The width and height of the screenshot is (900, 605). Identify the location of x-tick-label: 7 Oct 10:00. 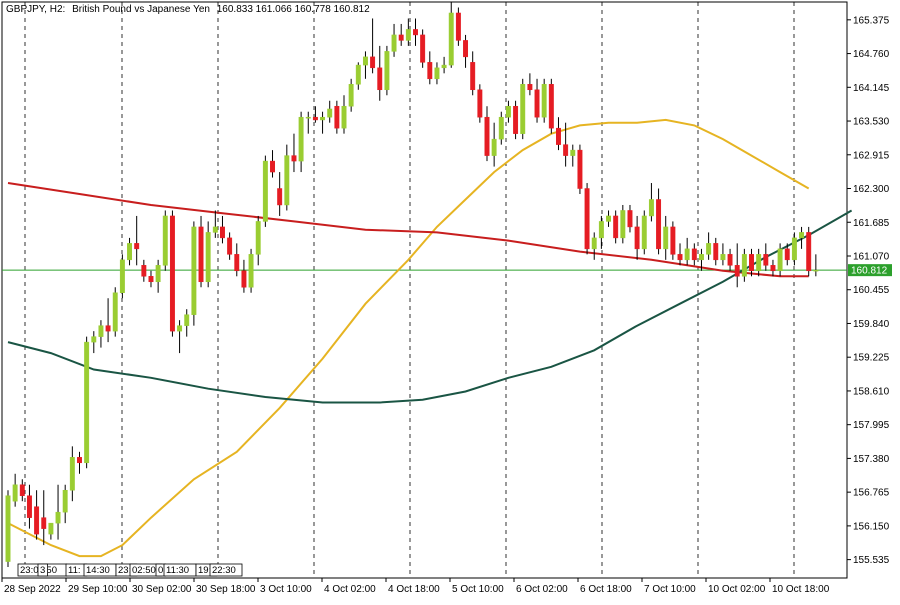
(670, 589).